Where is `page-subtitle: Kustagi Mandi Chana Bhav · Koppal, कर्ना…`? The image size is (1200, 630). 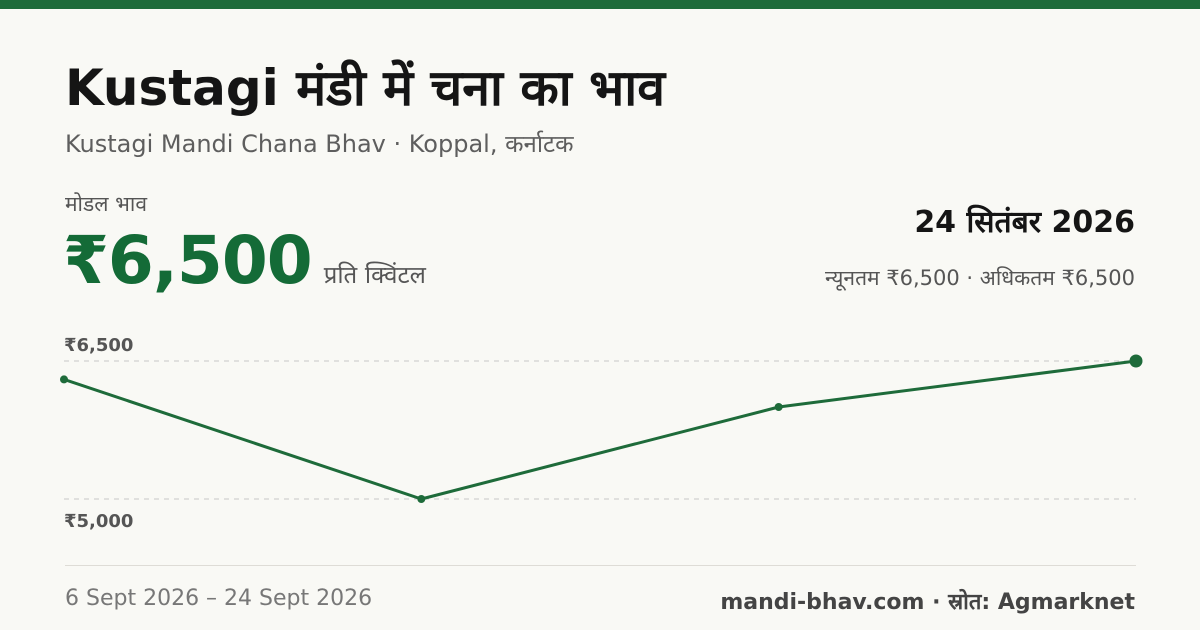
page-subtitle: Kustagi Mandi Chana Bhav · Koppal, कर्ना… is located at coordinates (319, 144).